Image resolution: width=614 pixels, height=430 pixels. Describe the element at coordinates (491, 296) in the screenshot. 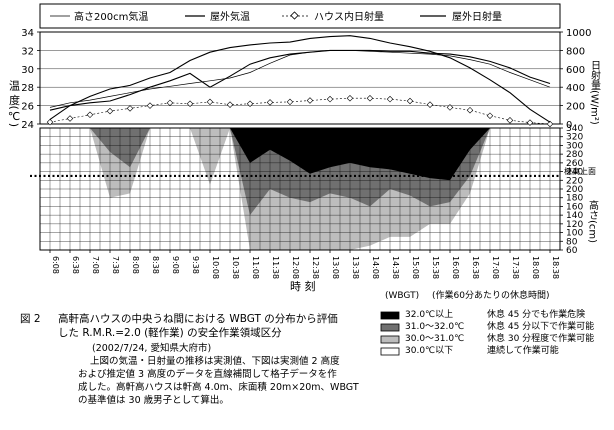

I see `wbgt-legend-title: (作業60分あたりの休息時間)` at that location.